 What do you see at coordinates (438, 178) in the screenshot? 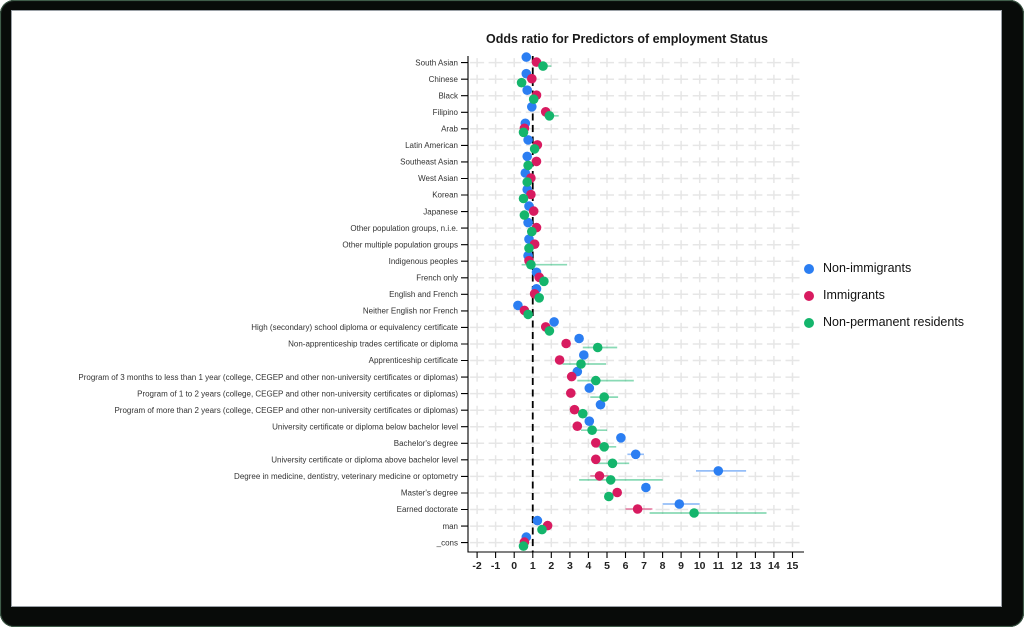
I see `y-axis-label: West Asian` at bounding box center [438, 178].